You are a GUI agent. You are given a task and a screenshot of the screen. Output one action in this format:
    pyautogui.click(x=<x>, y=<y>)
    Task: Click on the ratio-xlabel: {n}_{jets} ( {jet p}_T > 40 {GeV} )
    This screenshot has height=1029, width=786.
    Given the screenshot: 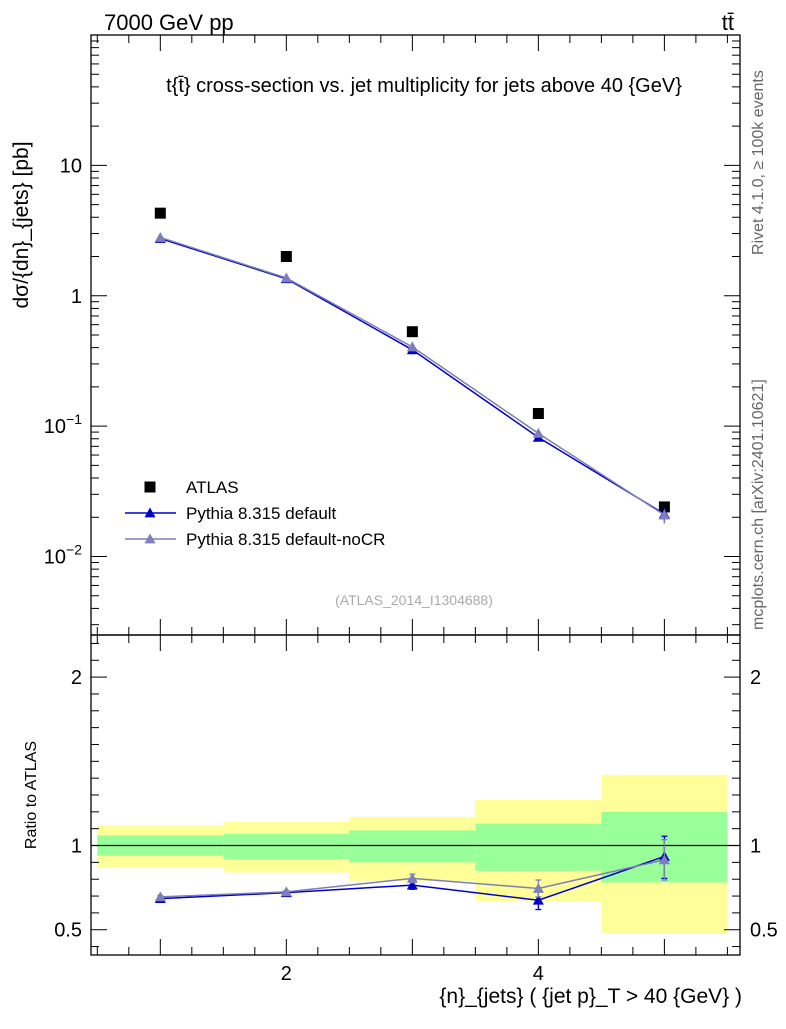 What is the action you would take?
    pyautogui.click(x=590, y=996)
    